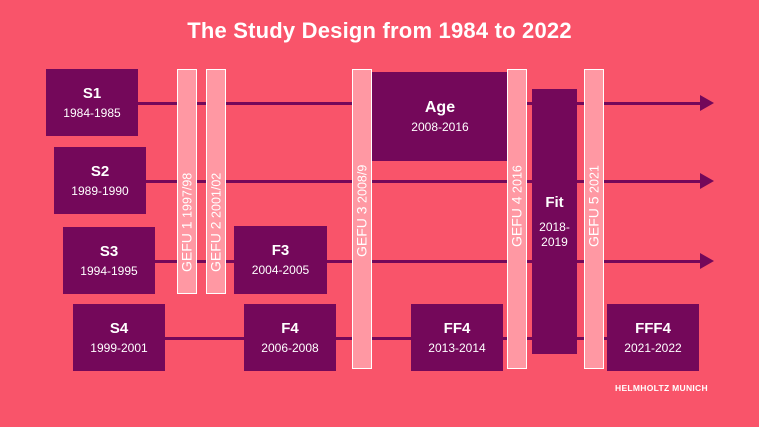 The width and height of the screenshot is (759, 427). Describe the element at coordinates (290, 328) in the screenshot. I see `study-name: F4` at that location.